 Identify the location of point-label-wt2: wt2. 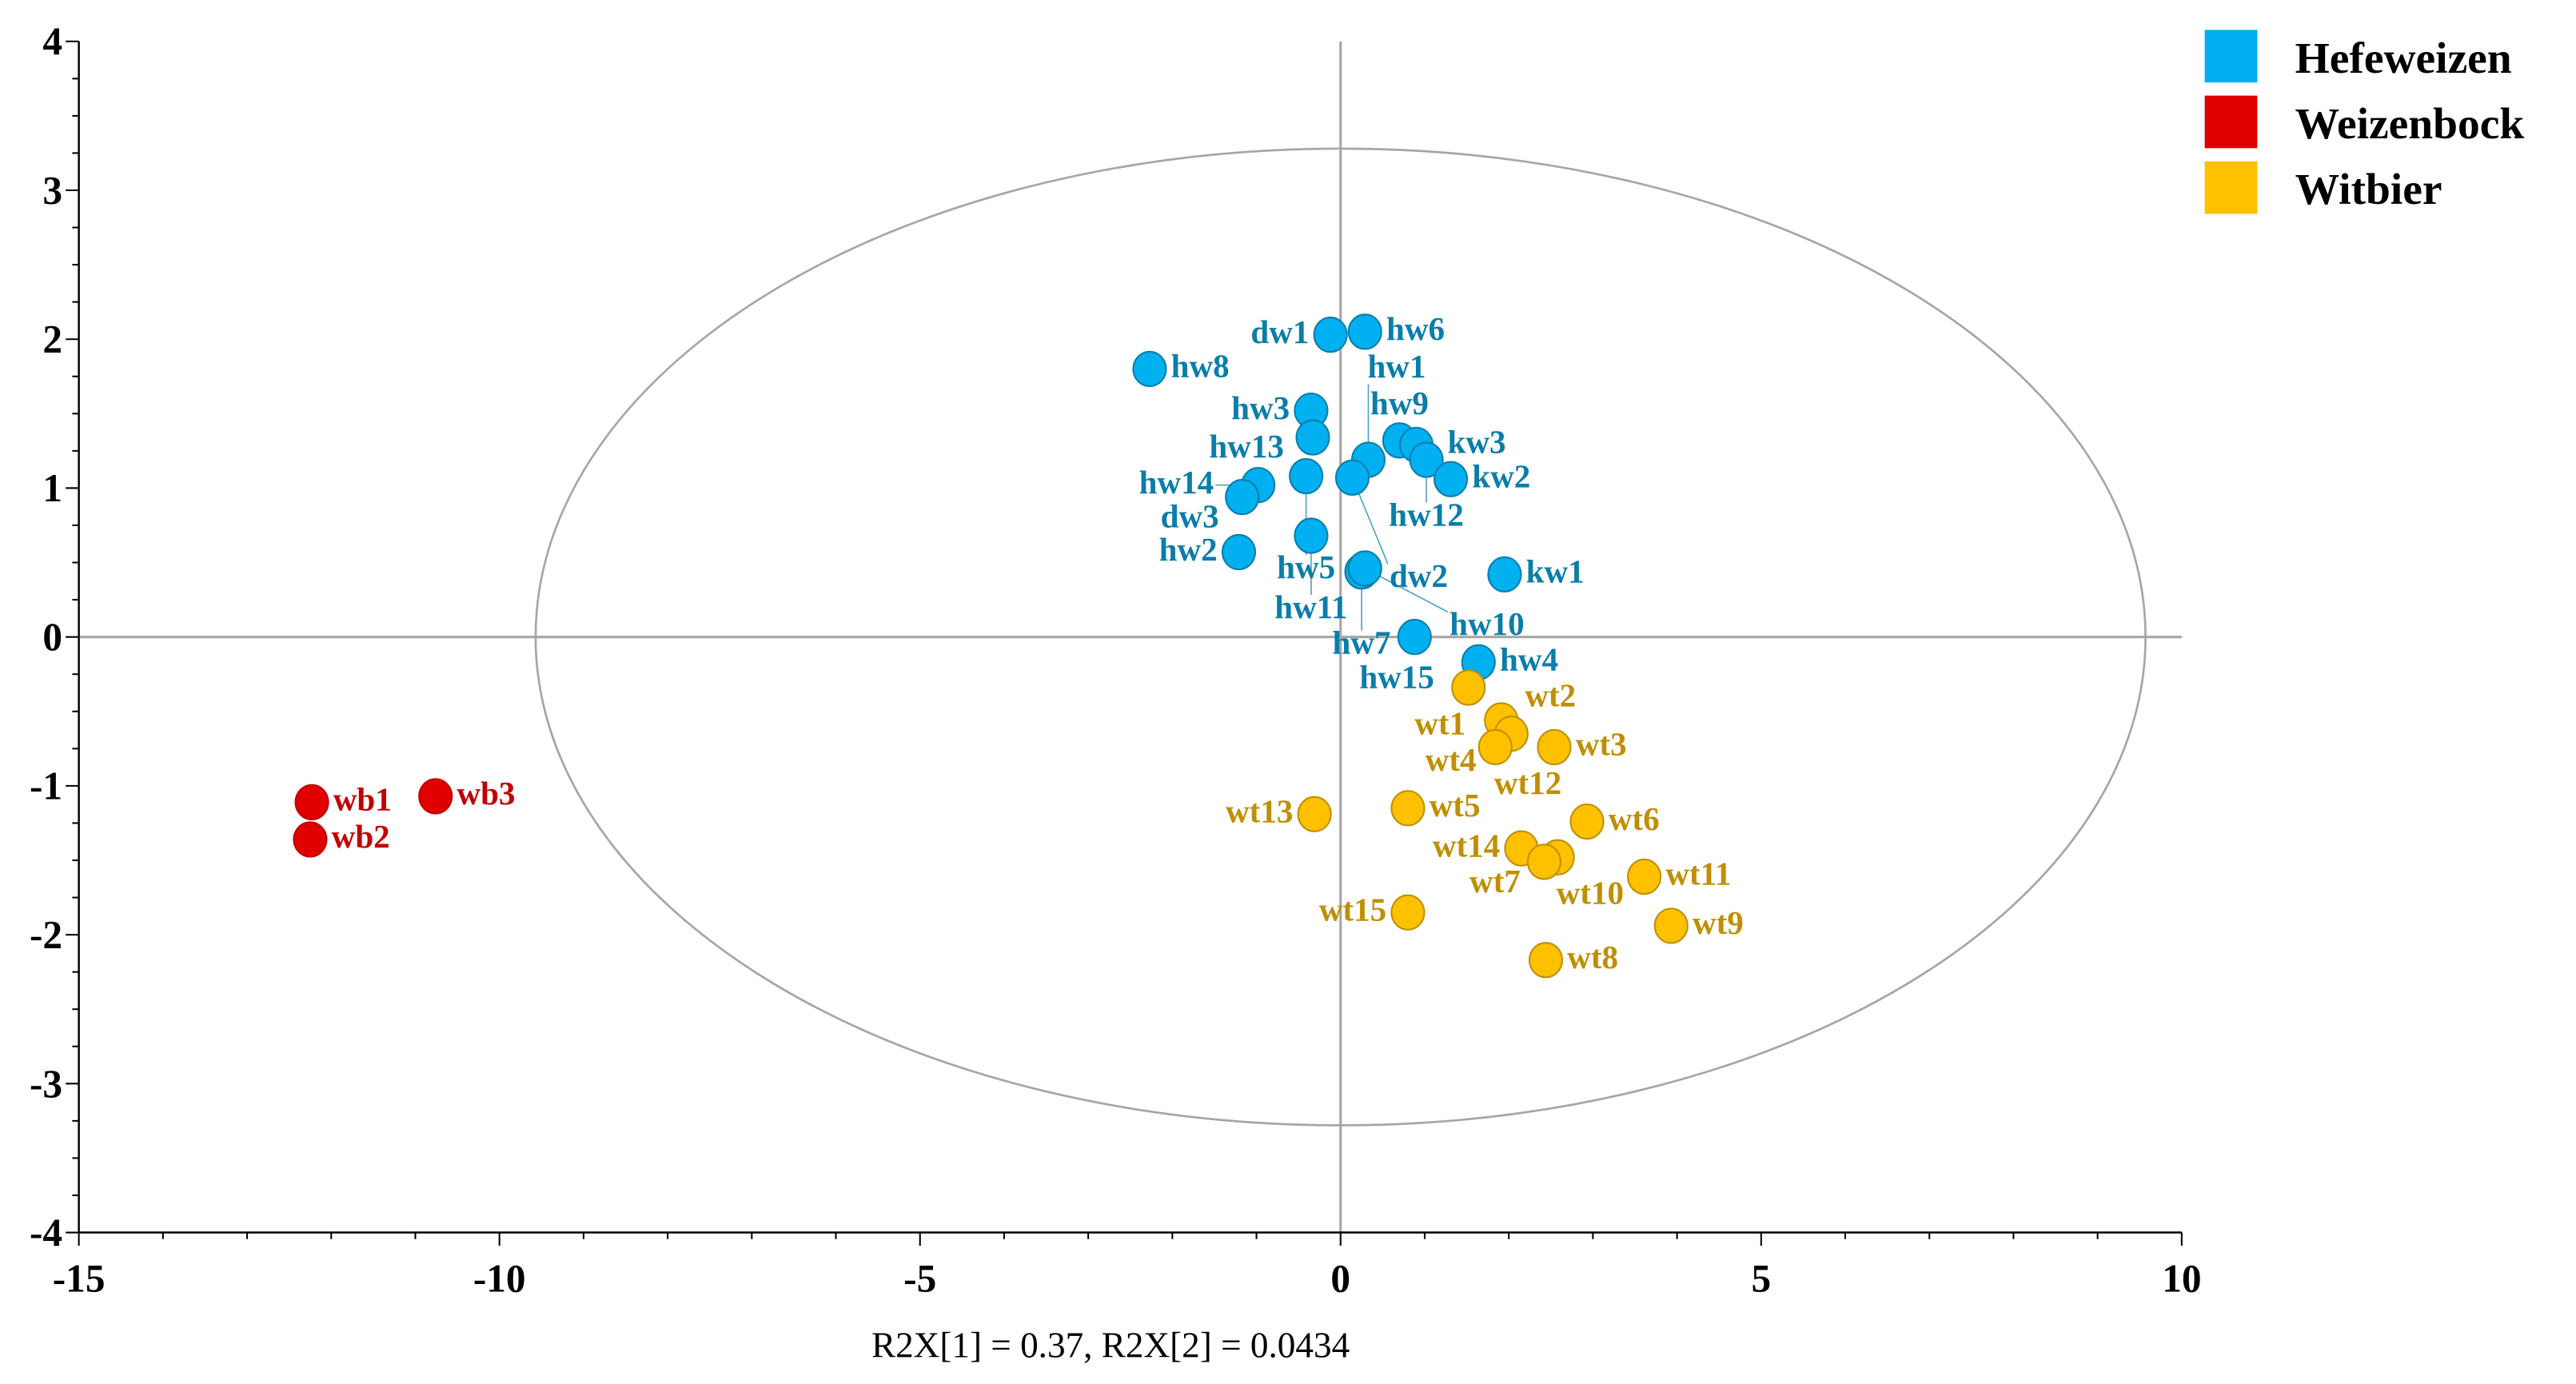
(1550, 695).